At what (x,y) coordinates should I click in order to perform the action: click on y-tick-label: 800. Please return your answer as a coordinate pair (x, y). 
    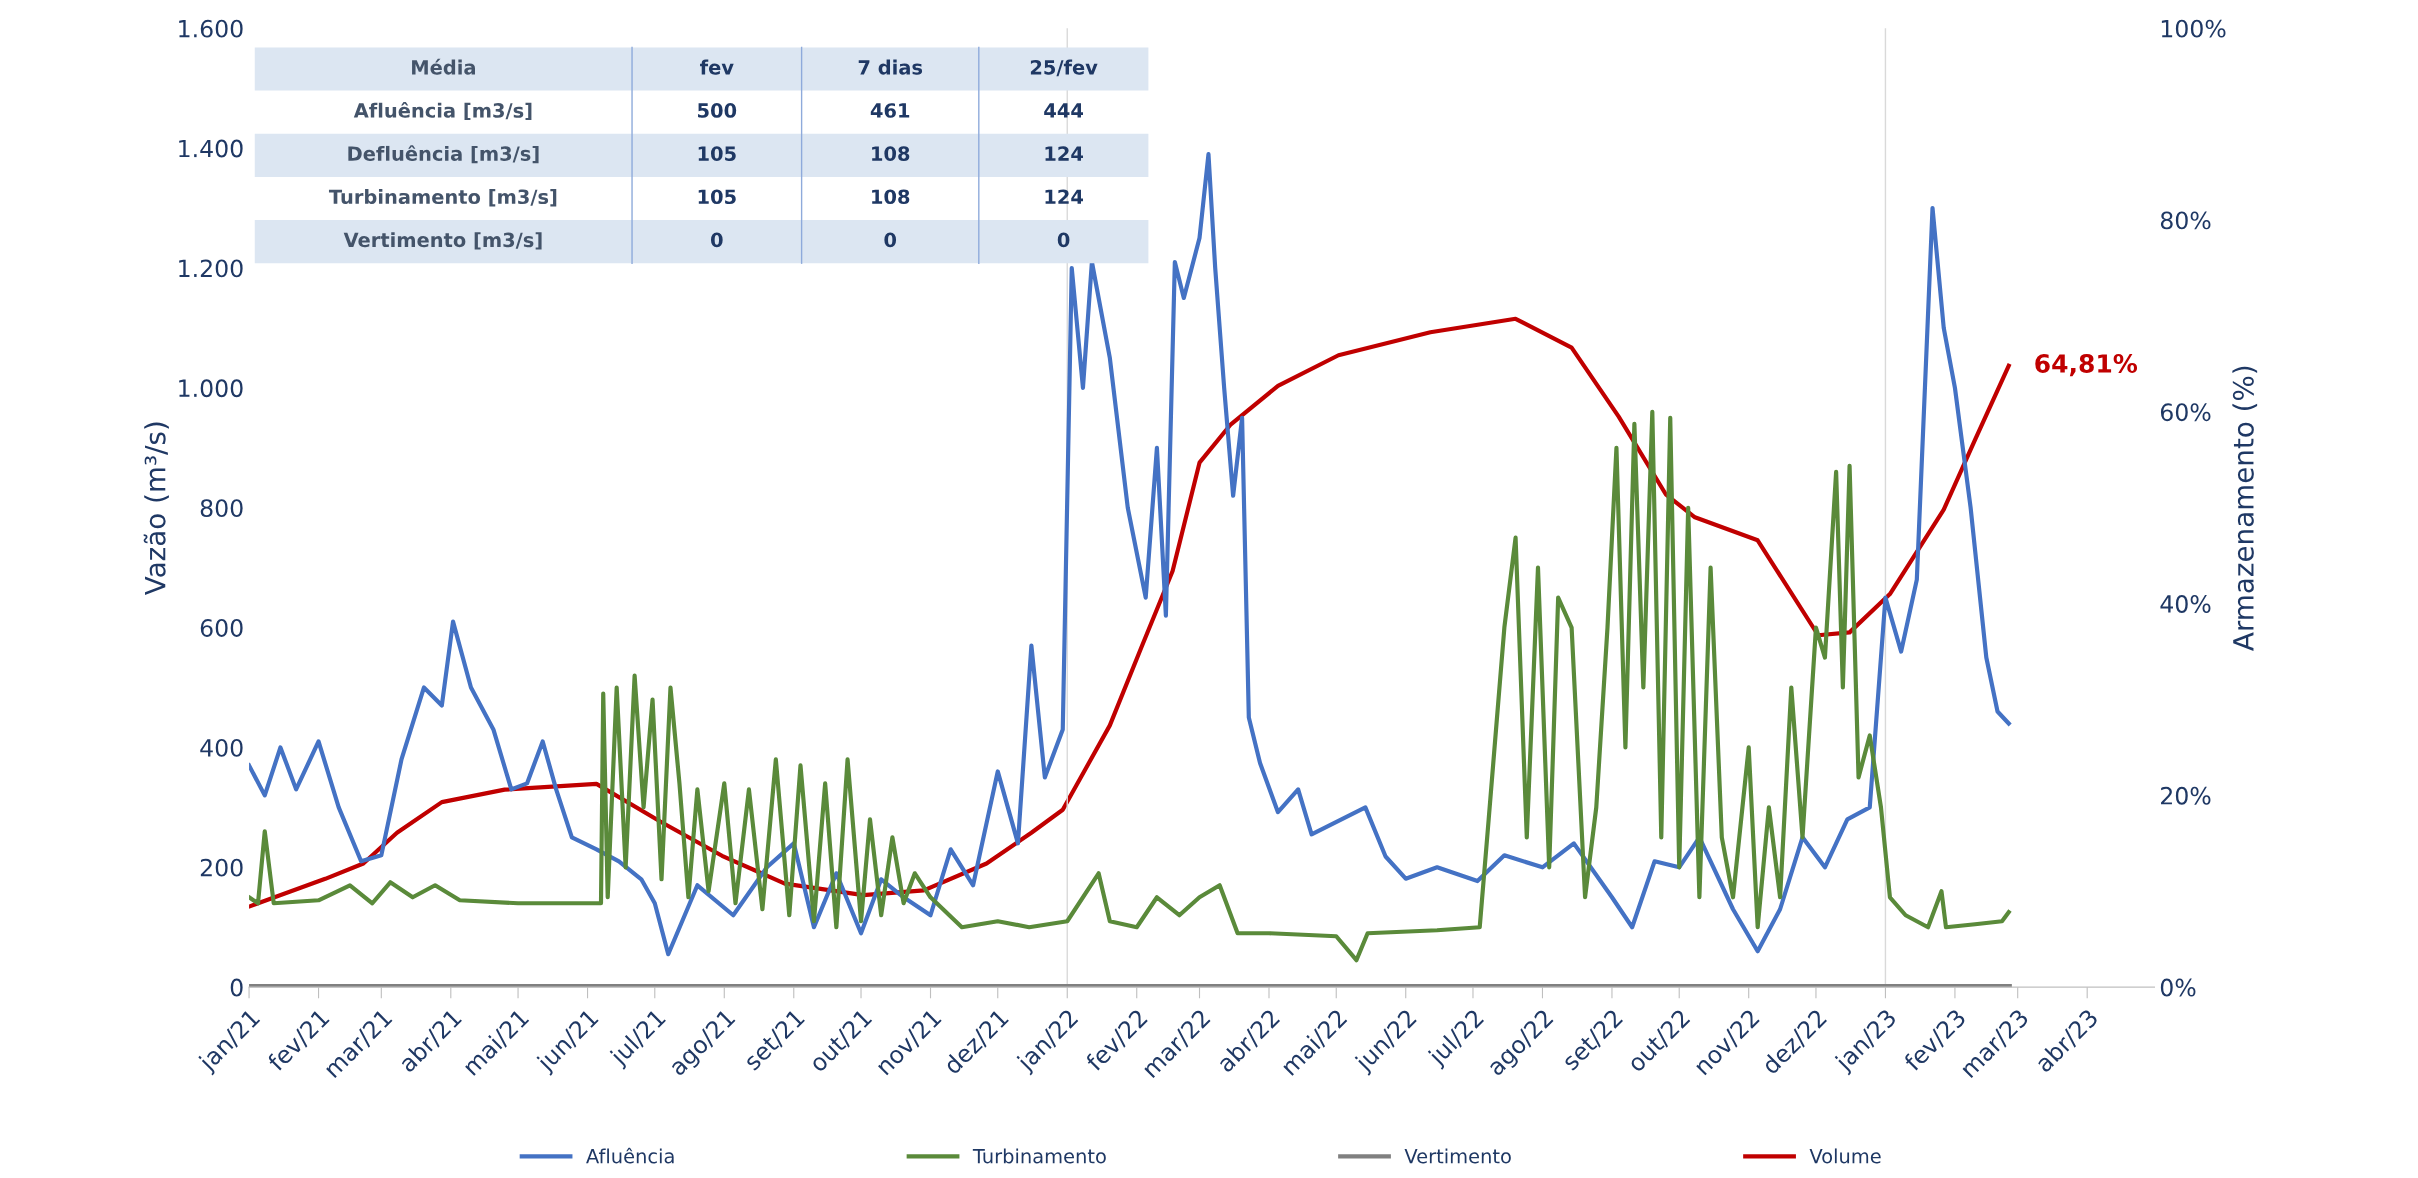
    Looking at the image, I should click on (221, 508).